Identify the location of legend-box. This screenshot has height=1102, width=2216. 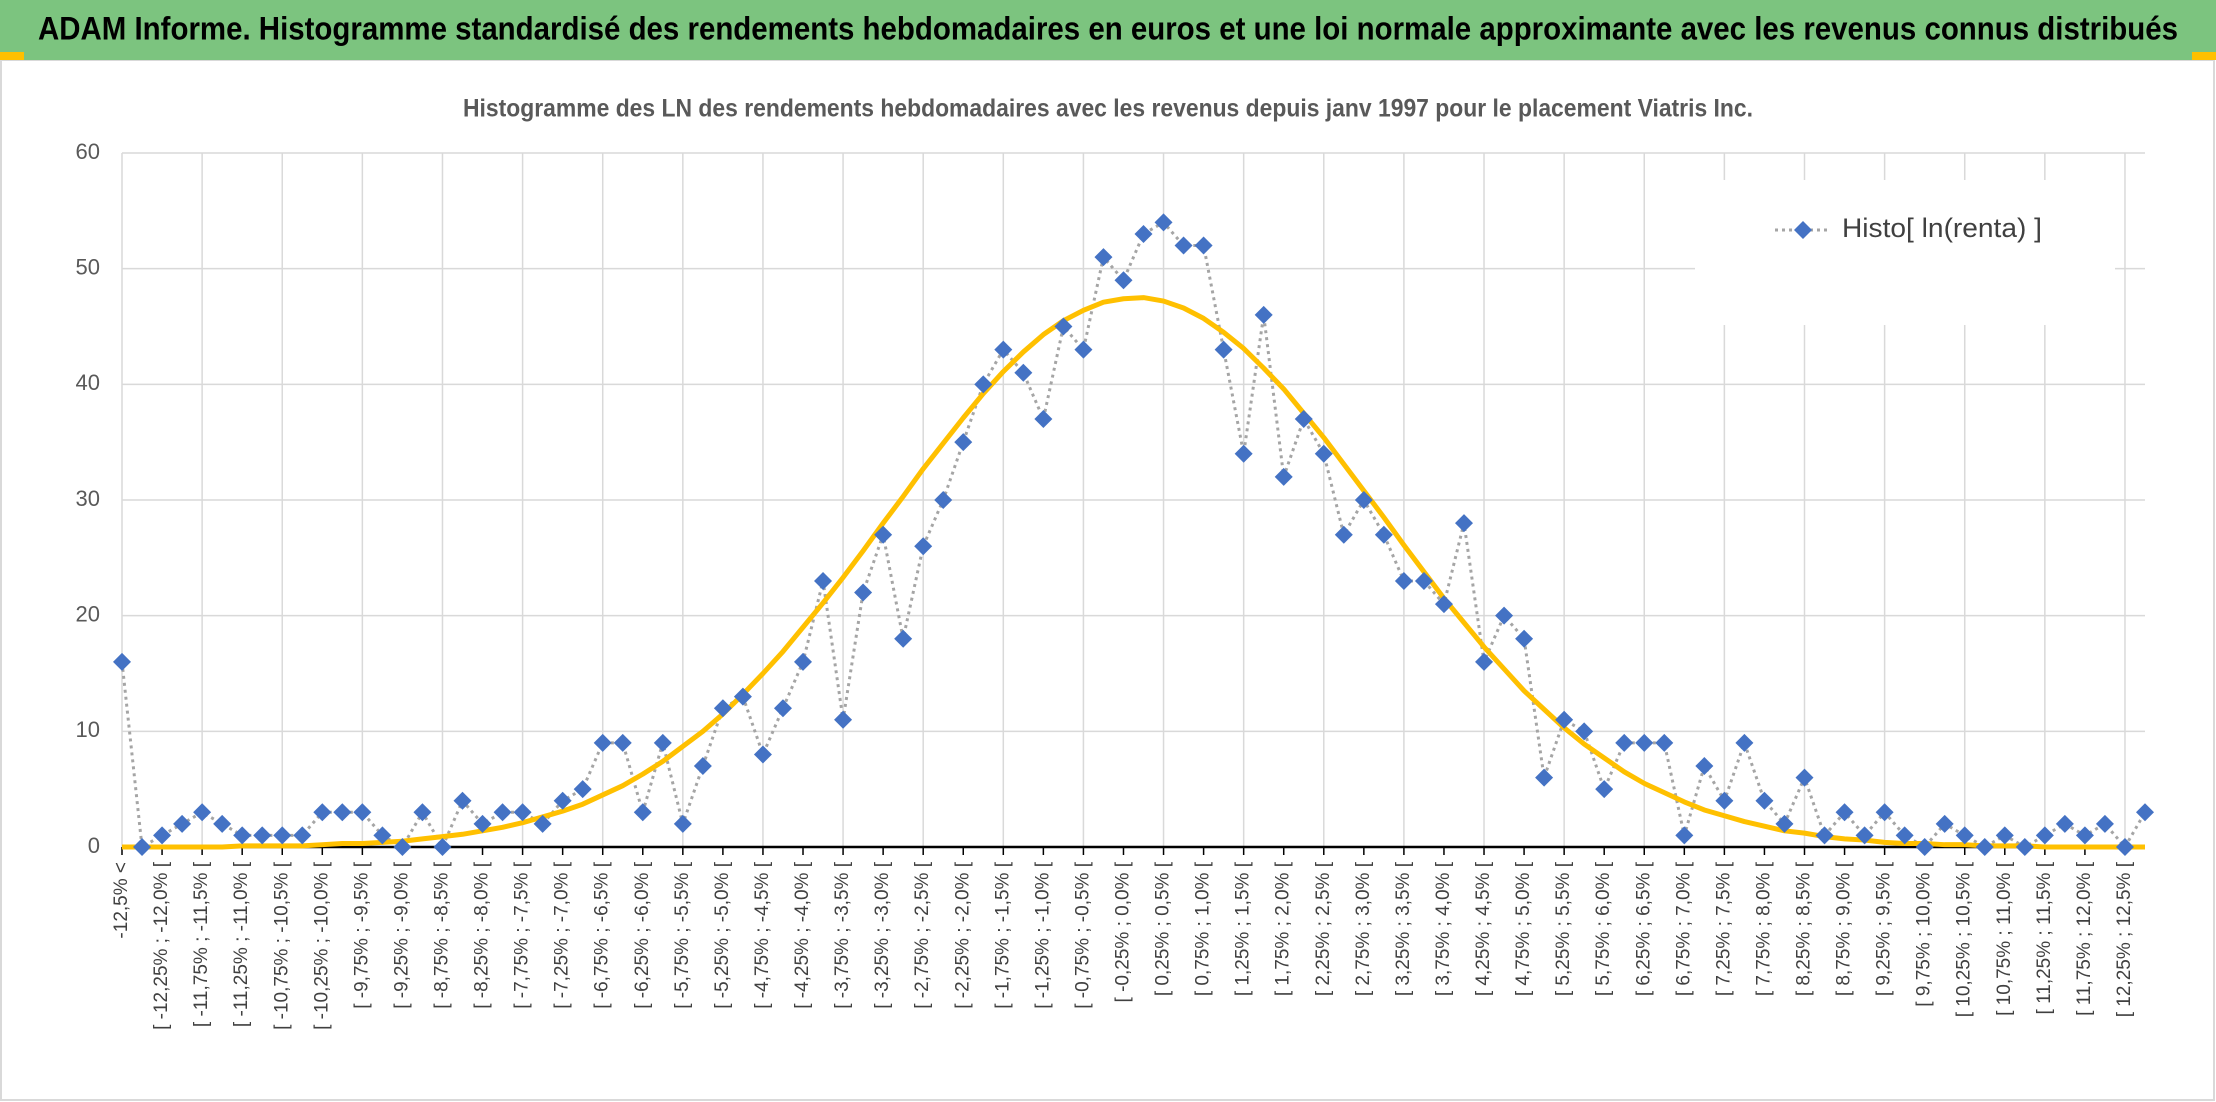
(1905, 252).